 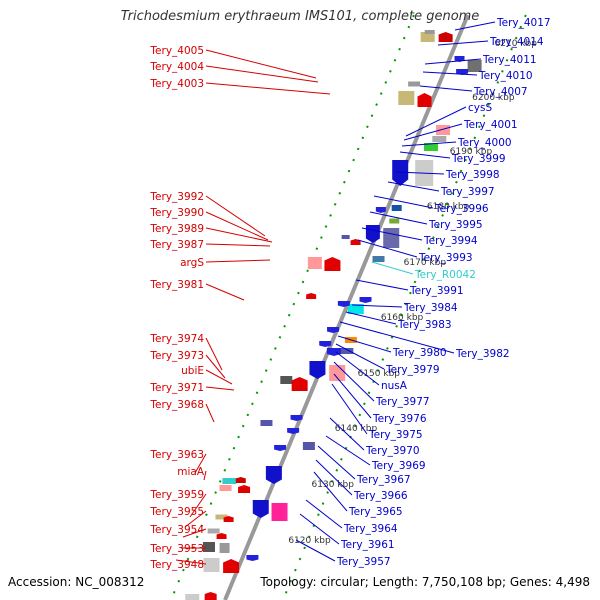 What do you see at coordinates (419, 353) in the screenshot?
I see `right-gene-label: Tery_3980` at bounding box center [419, 353].